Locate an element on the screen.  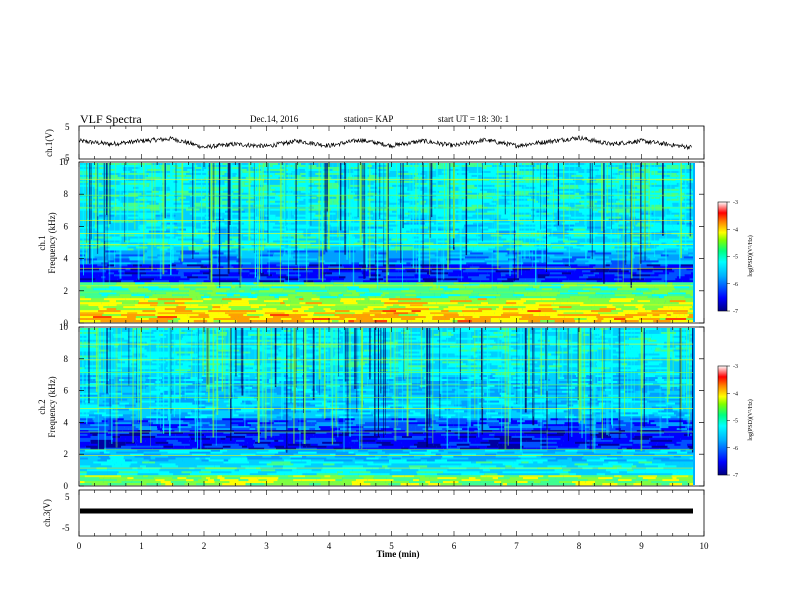
freq-tick-label: 10 is located at coordinates (64, 162).